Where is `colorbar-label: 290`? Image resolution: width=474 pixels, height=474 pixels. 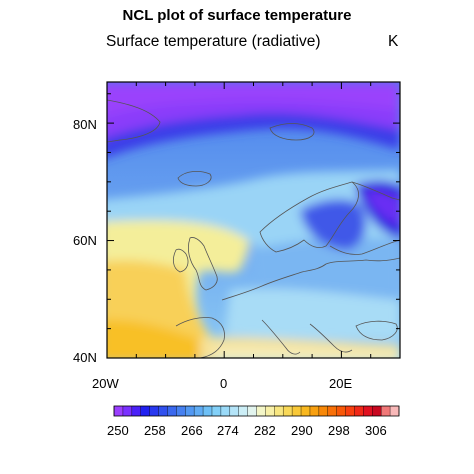
colorbar-label: 290 is located at coordinates (302, 430).